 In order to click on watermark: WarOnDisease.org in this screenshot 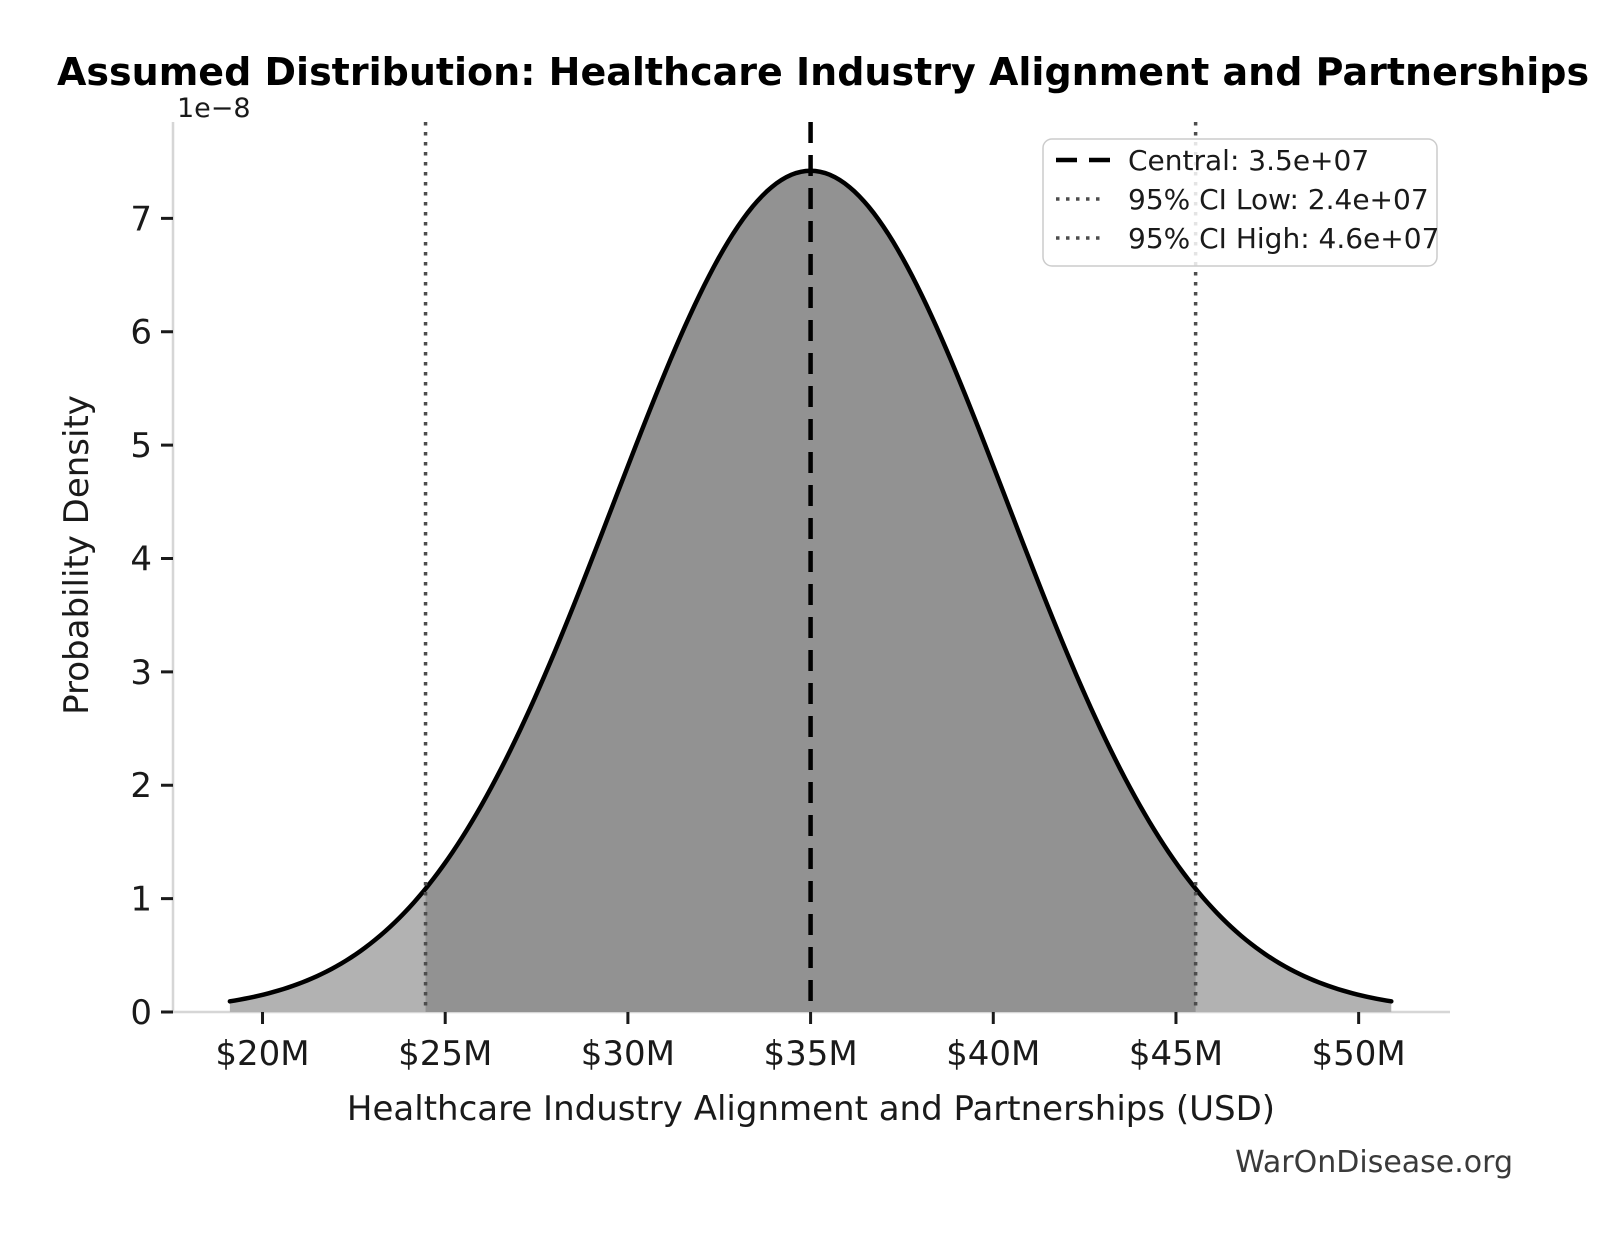, I will do `click(1374, 1162)`.